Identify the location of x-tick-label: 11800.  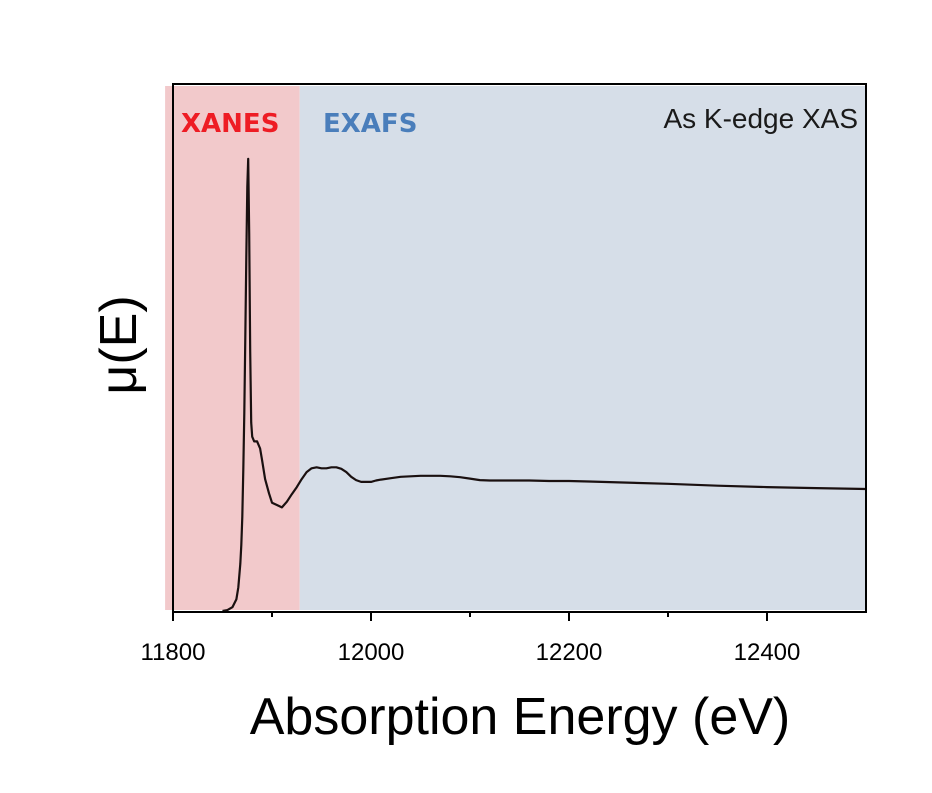
(173, 652).